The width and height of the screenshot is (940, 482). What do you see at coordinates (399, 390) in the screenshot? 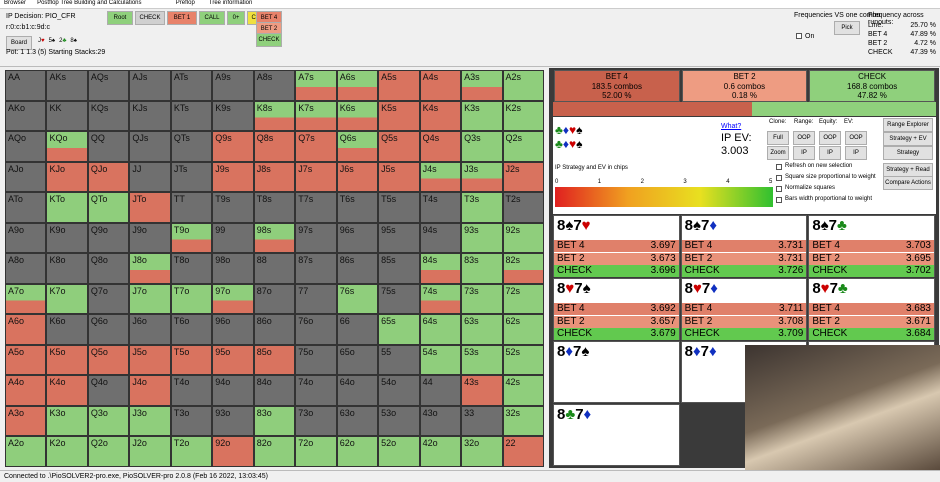
I see `hand-cell: 54o` at bounding box center [399, 390].